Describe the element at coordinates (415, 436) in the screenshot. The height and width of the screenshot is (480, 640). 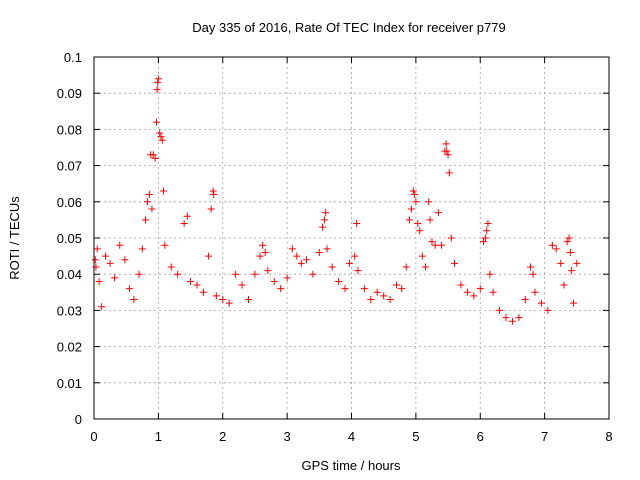
I see `x-tick-label: 5` at that location.